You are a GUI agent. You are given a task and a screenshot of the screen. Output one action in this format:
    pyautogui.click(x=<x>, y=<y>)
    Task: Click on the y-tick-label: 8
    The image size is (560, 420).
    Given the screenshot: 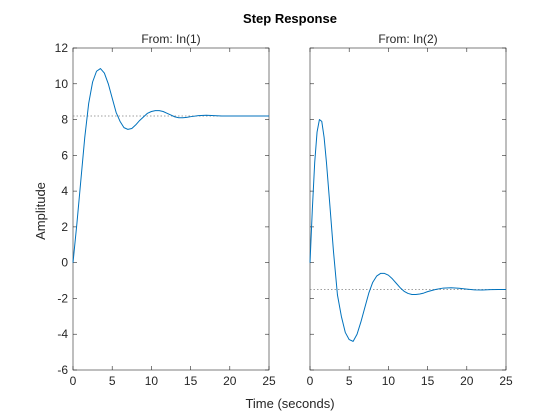 What is the action you would take?
    pyautogui.click(x=64, y=120)
    